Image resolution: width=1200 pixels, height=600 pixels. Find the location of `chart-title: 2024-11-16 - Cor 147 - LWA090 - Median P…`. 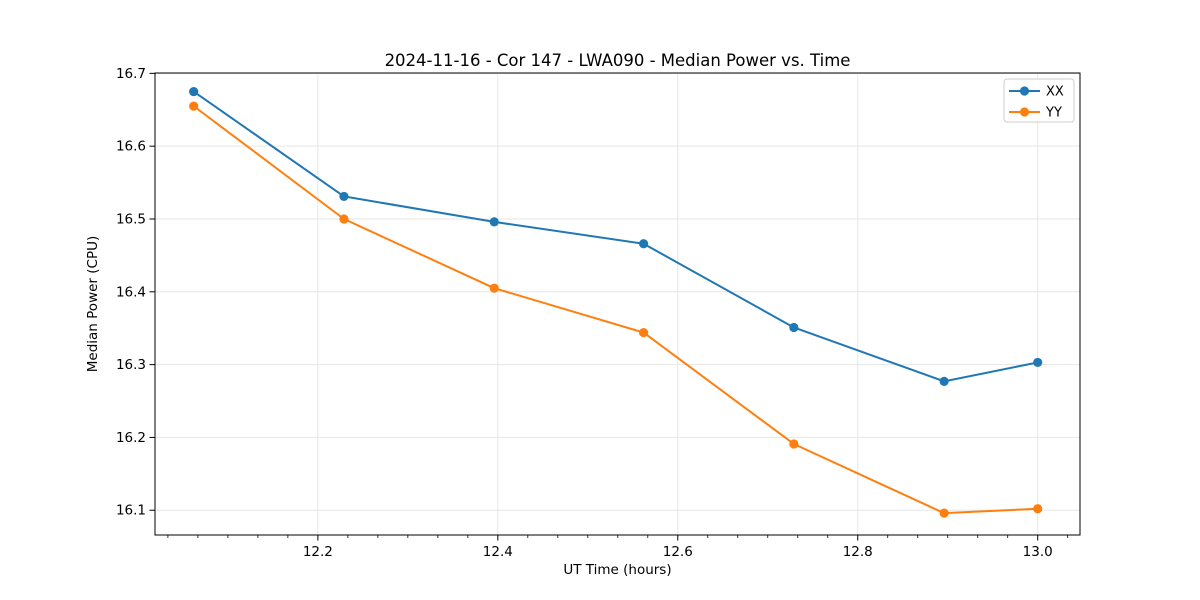

chart-title: 2024-11-16 - Cor 147 - LWA090 - Median P… is located at coordinates (618, 60).